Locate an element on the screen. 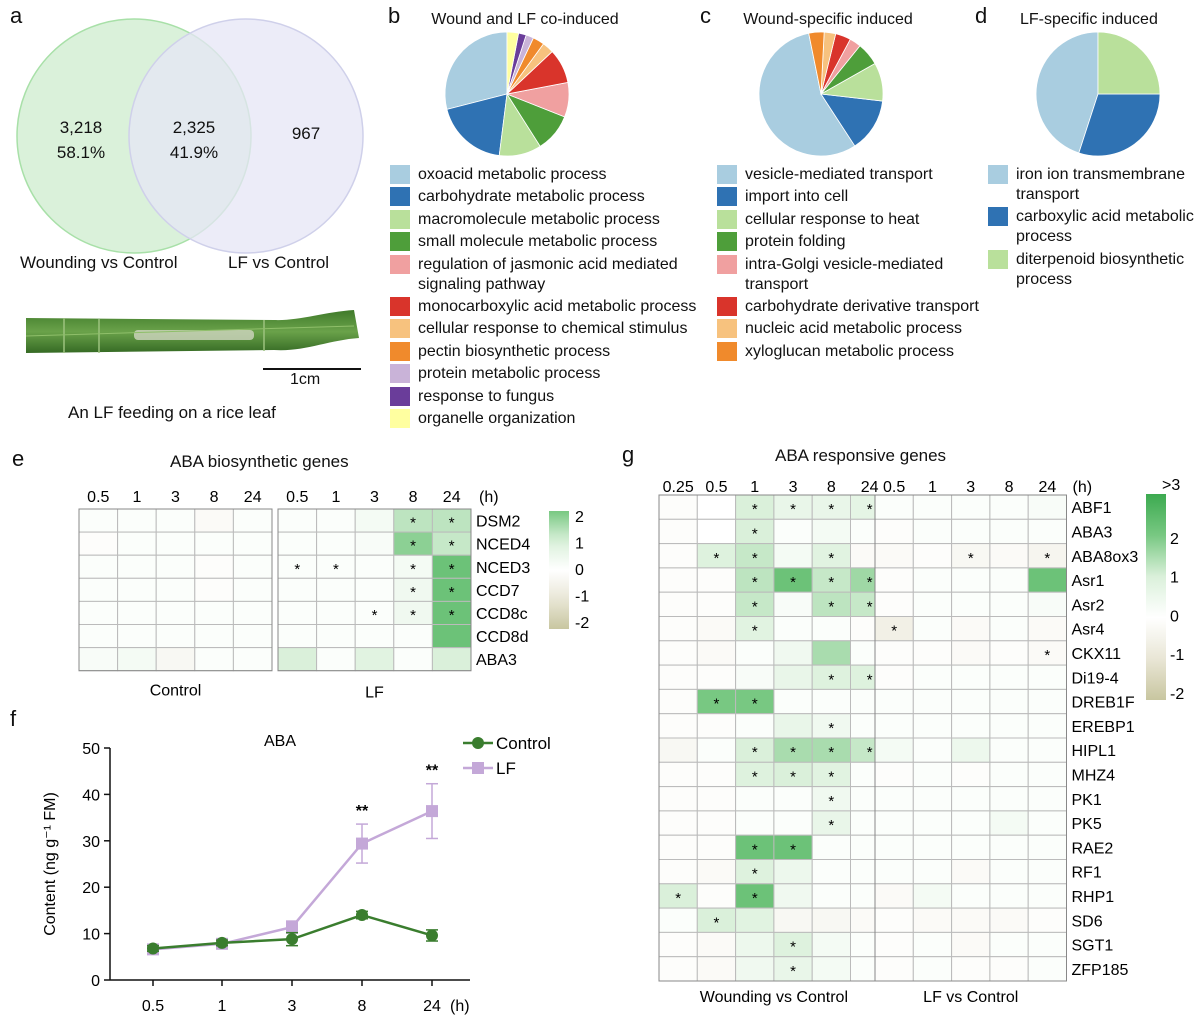 The height and width of the screenshot is (1025, 1200). legend-label: oxoacid metabolic process is located at coordinates (512, 174).